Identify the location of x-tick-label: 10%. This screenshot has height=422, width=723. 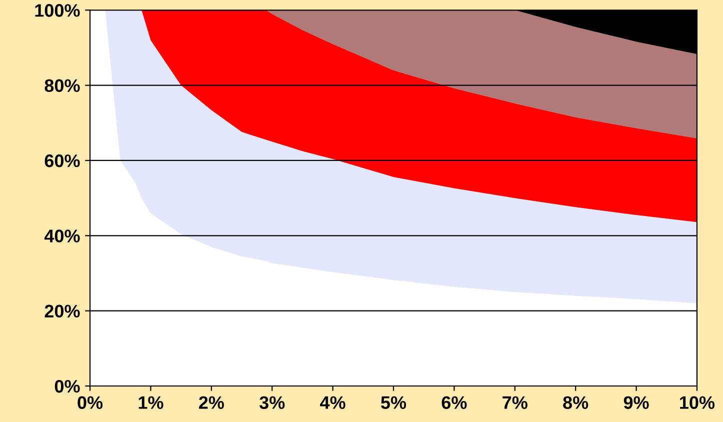
(697, 402).